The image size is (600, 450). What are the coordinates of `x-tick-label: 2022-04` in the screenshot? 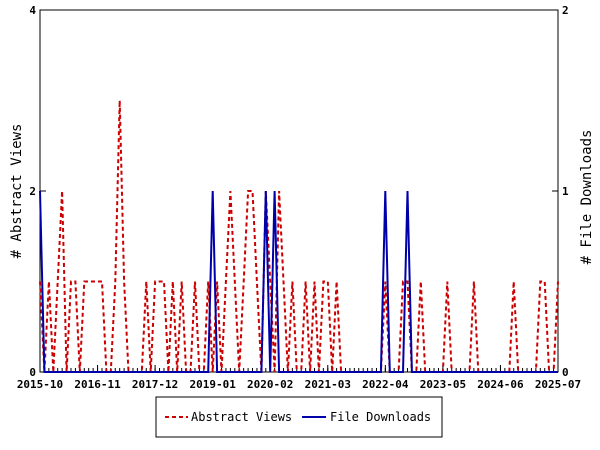 It's located at (385, 384).